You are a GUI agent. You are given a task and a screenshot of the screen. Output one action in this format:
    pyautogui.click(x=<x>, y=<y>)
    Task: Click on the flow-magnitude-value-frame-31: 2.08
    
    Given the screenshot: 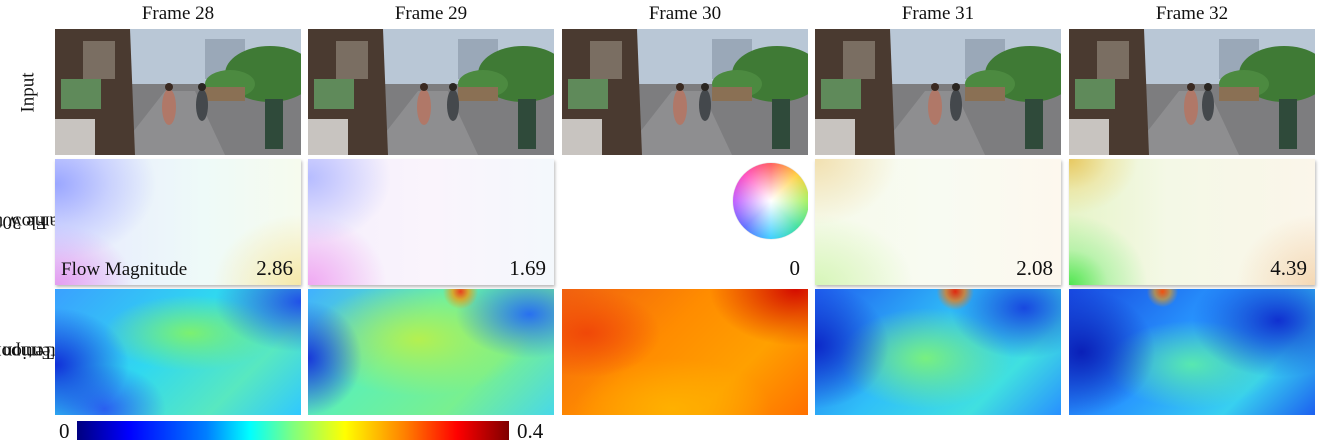 What is the action you would take?
    pyautogui.click(x=1034, y=268)
    